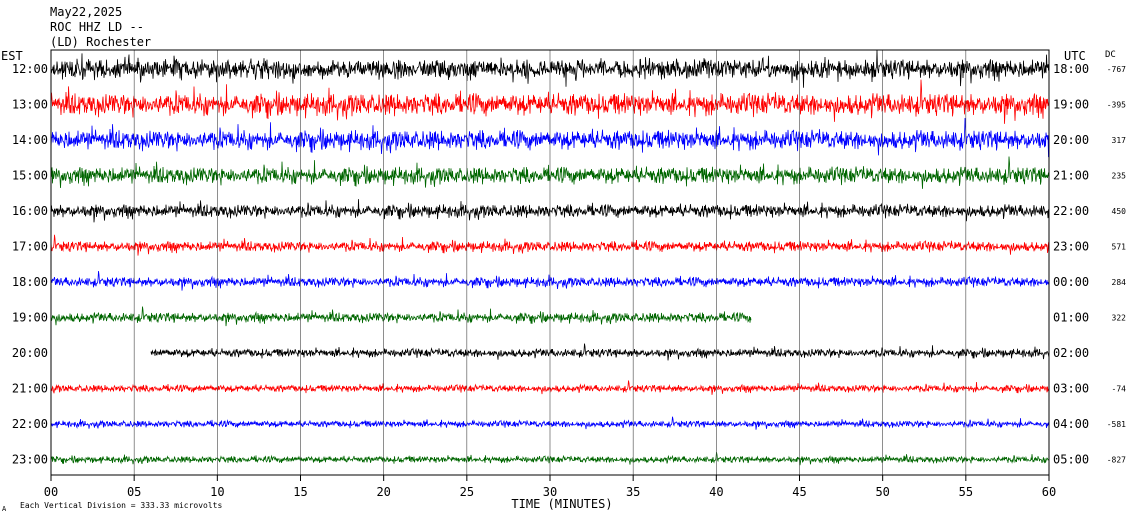 The width and height of the screenshot is (1130, 519). I want to click on dc-offset-labels: -767 -395 317 235 450 571 284 322 -74 -581 -827, so click(1116, 265).